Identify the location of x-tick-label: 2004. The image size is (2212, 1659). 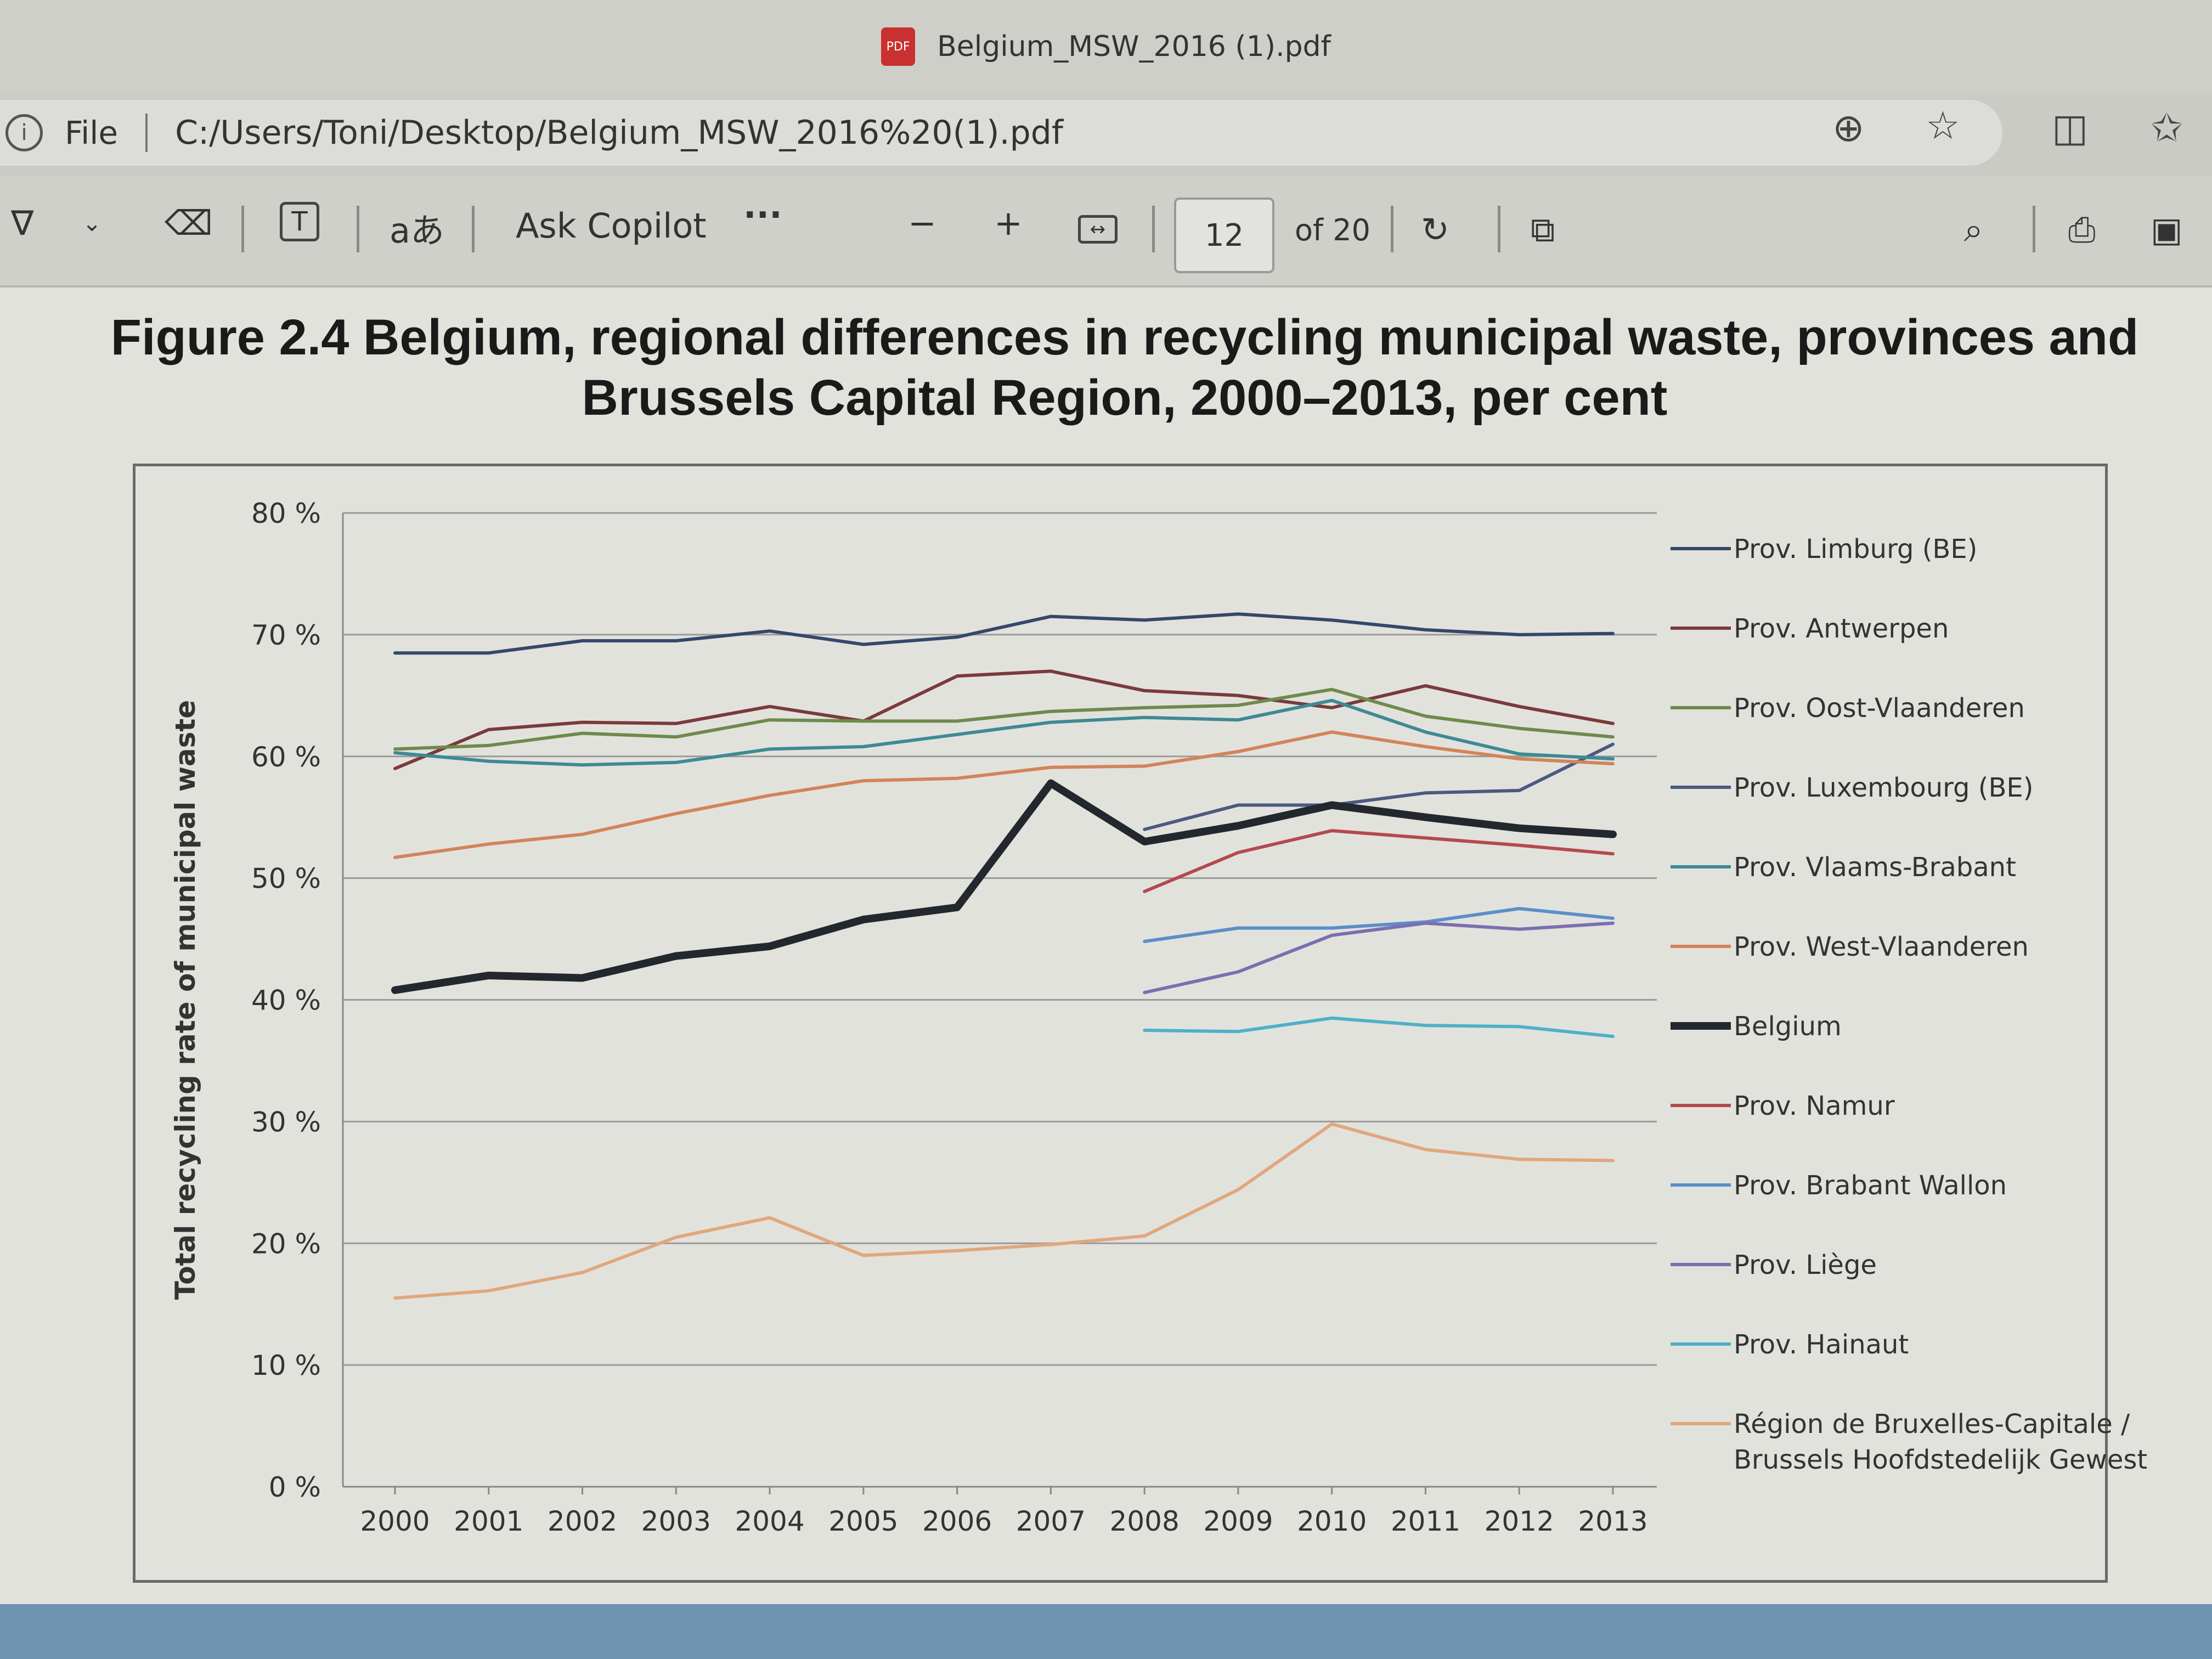
(770, 1521).